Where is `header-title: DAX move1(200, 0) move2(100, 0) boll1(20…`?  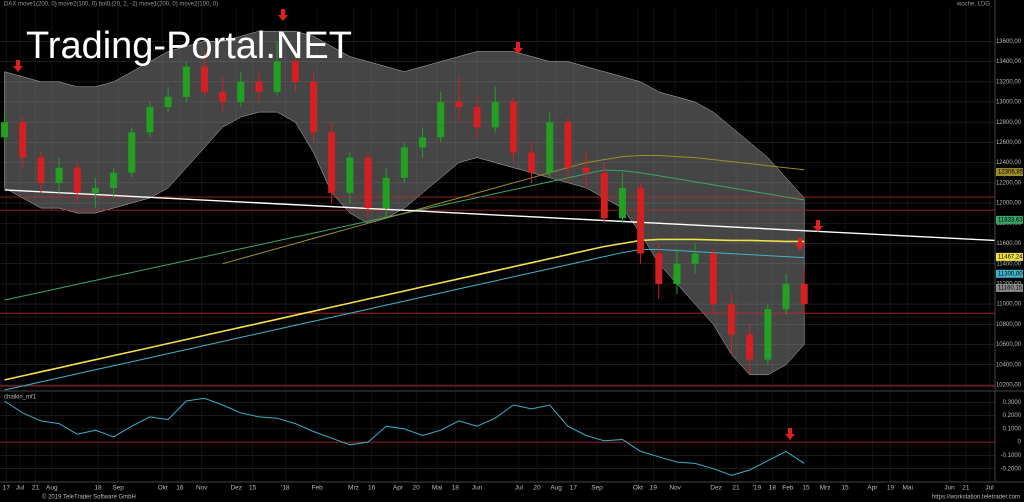
header-title: DAX move1(200, 0) move2(100, 0) boll1(20… is located at coordinates (111, 5).